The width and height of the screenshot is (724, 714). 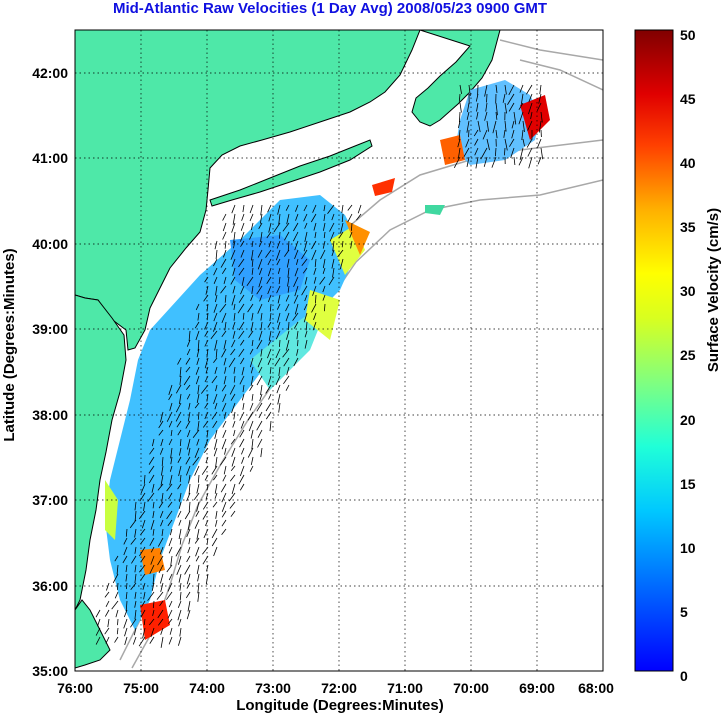 I want to click on colorbar-tick-label: 0, so click(x=684, y=676).